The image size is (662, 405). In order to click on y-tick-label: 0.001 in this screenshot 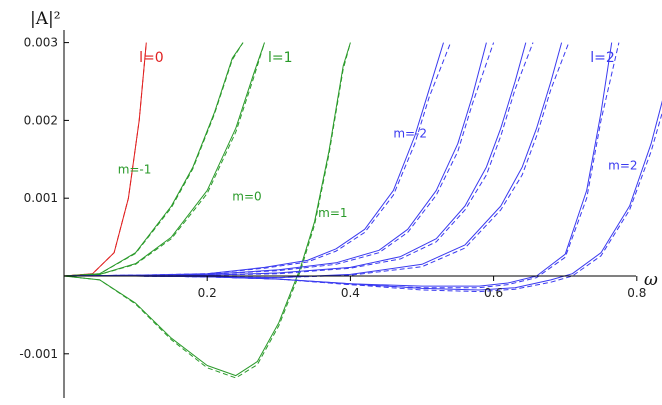, I will do `click(41, 198)`.